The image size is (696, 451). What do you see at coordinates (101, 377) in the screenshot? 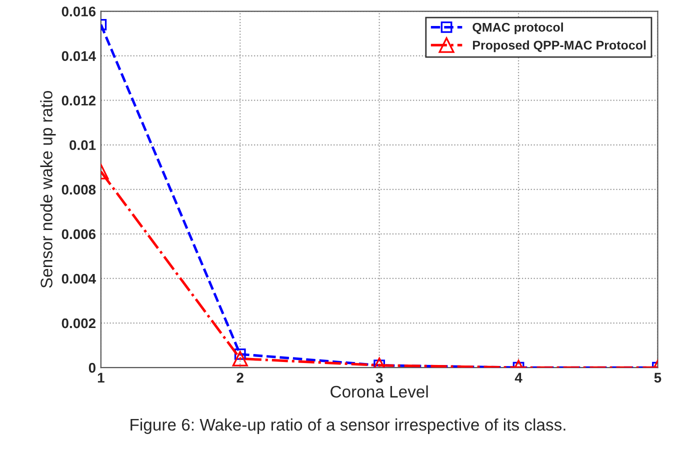
I see `x-tick-label: 1` at bounding box center [101, 377].